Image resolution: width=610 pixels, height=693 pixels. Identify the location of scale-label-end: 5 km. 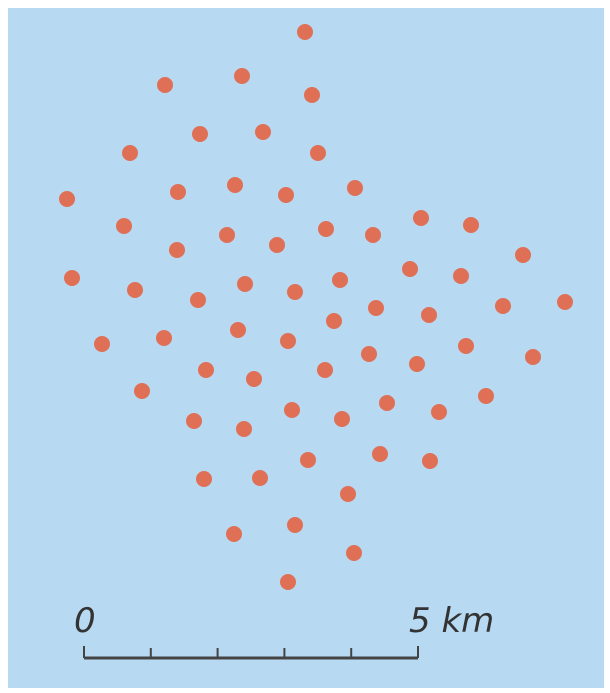
(451, 621).